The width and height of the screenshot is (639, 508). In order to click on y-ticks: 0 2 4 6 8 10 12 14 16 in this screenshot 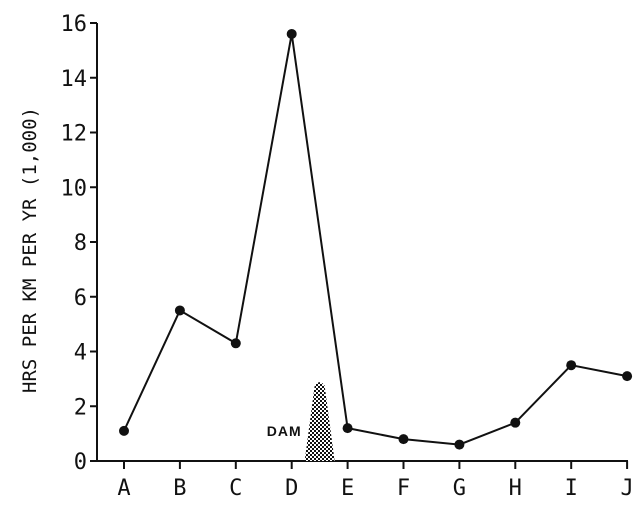, I will do `click(79, 243)`.